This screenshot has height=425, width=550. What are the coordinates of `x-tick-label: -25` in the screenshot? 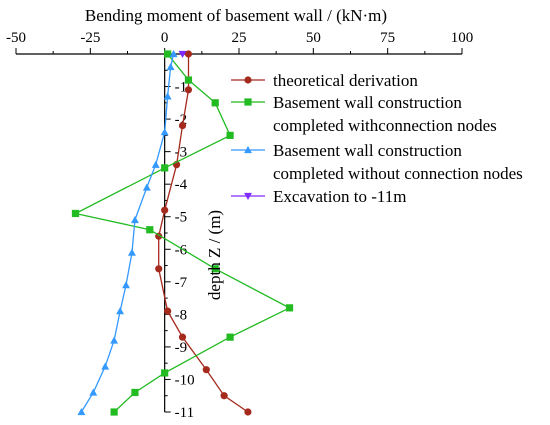 It's located at (90, 38).